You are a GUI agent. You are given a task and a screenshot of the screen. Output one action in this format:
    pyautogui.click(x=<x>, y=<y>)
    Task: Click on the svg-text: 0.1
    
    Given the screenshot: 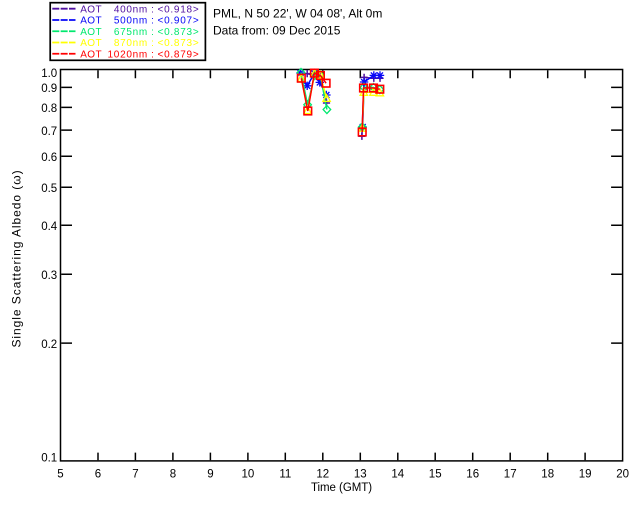 What is the action you would take?
    pyautogui.click(x=49, y=459)
    